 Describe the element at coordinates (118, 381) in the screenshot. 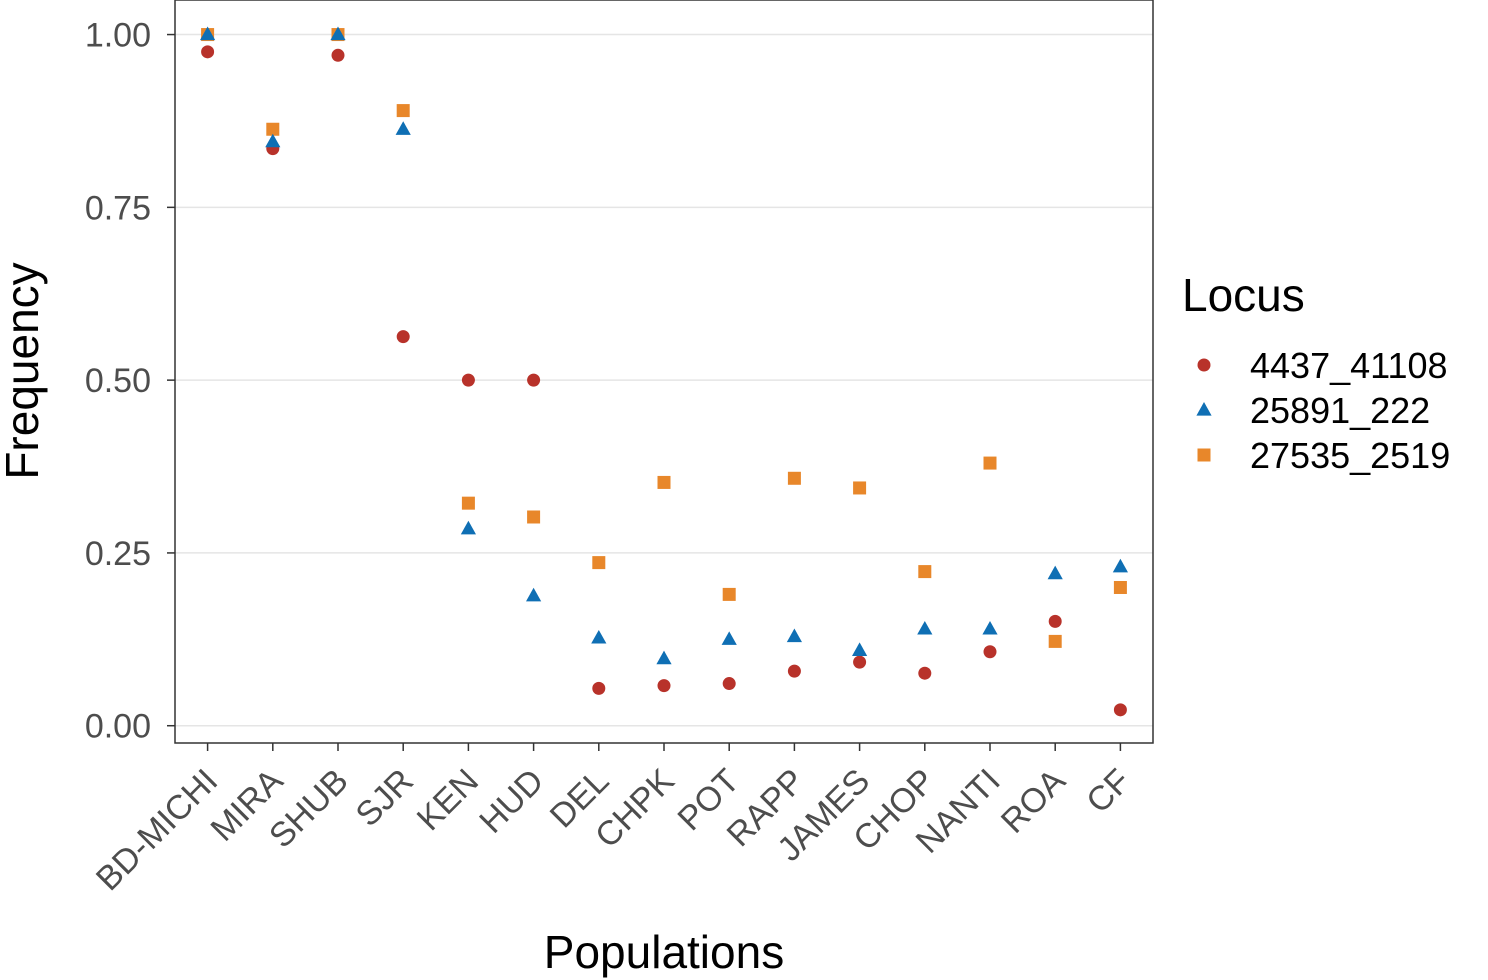

I see `y-tick-label: 0.50` at that location.